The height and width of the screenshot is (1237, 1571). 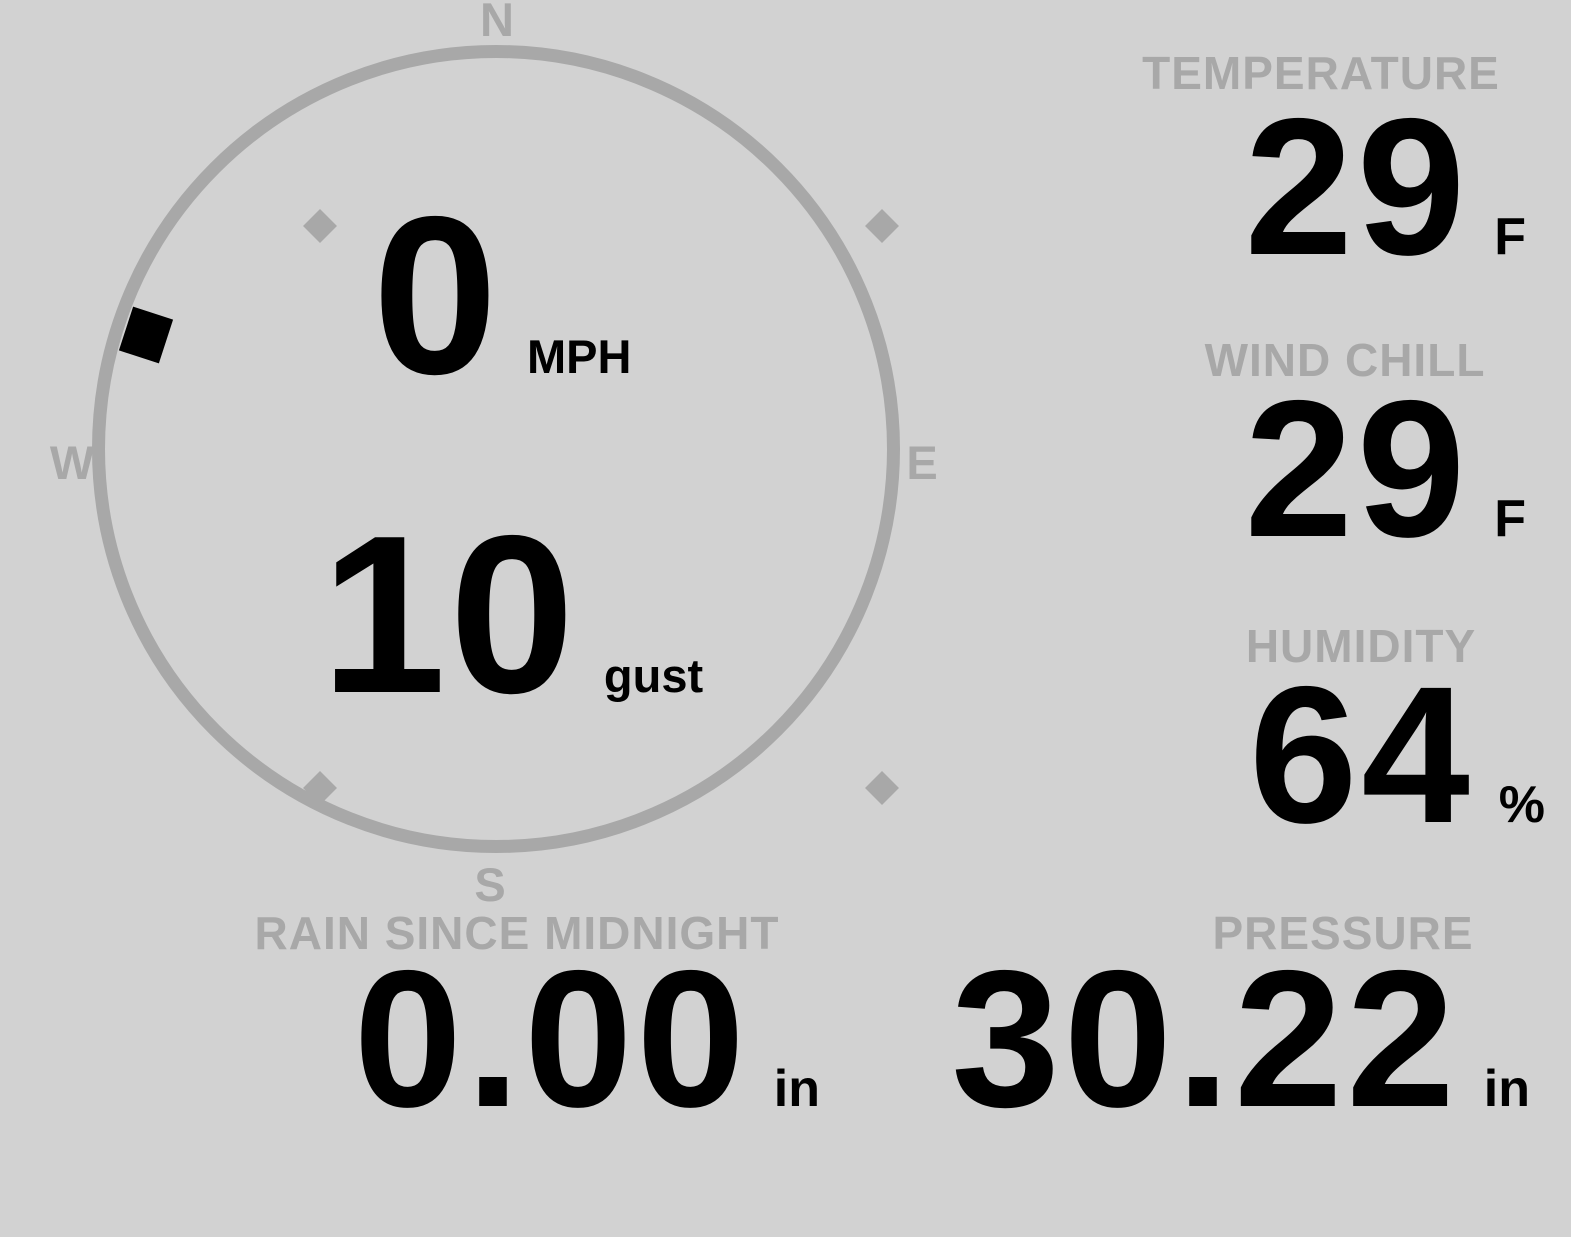 I want to click on humidity-unit: %, so click(x=1521, y=805).